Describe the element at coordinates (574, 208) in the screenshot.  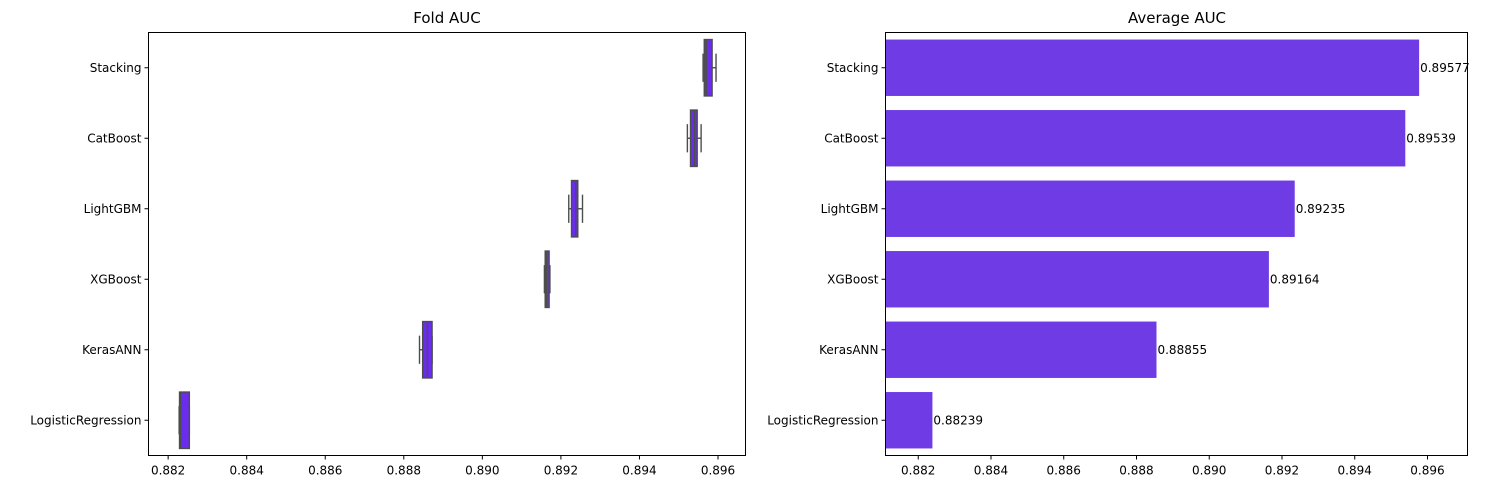
I see `box-lightgbm` at that location.